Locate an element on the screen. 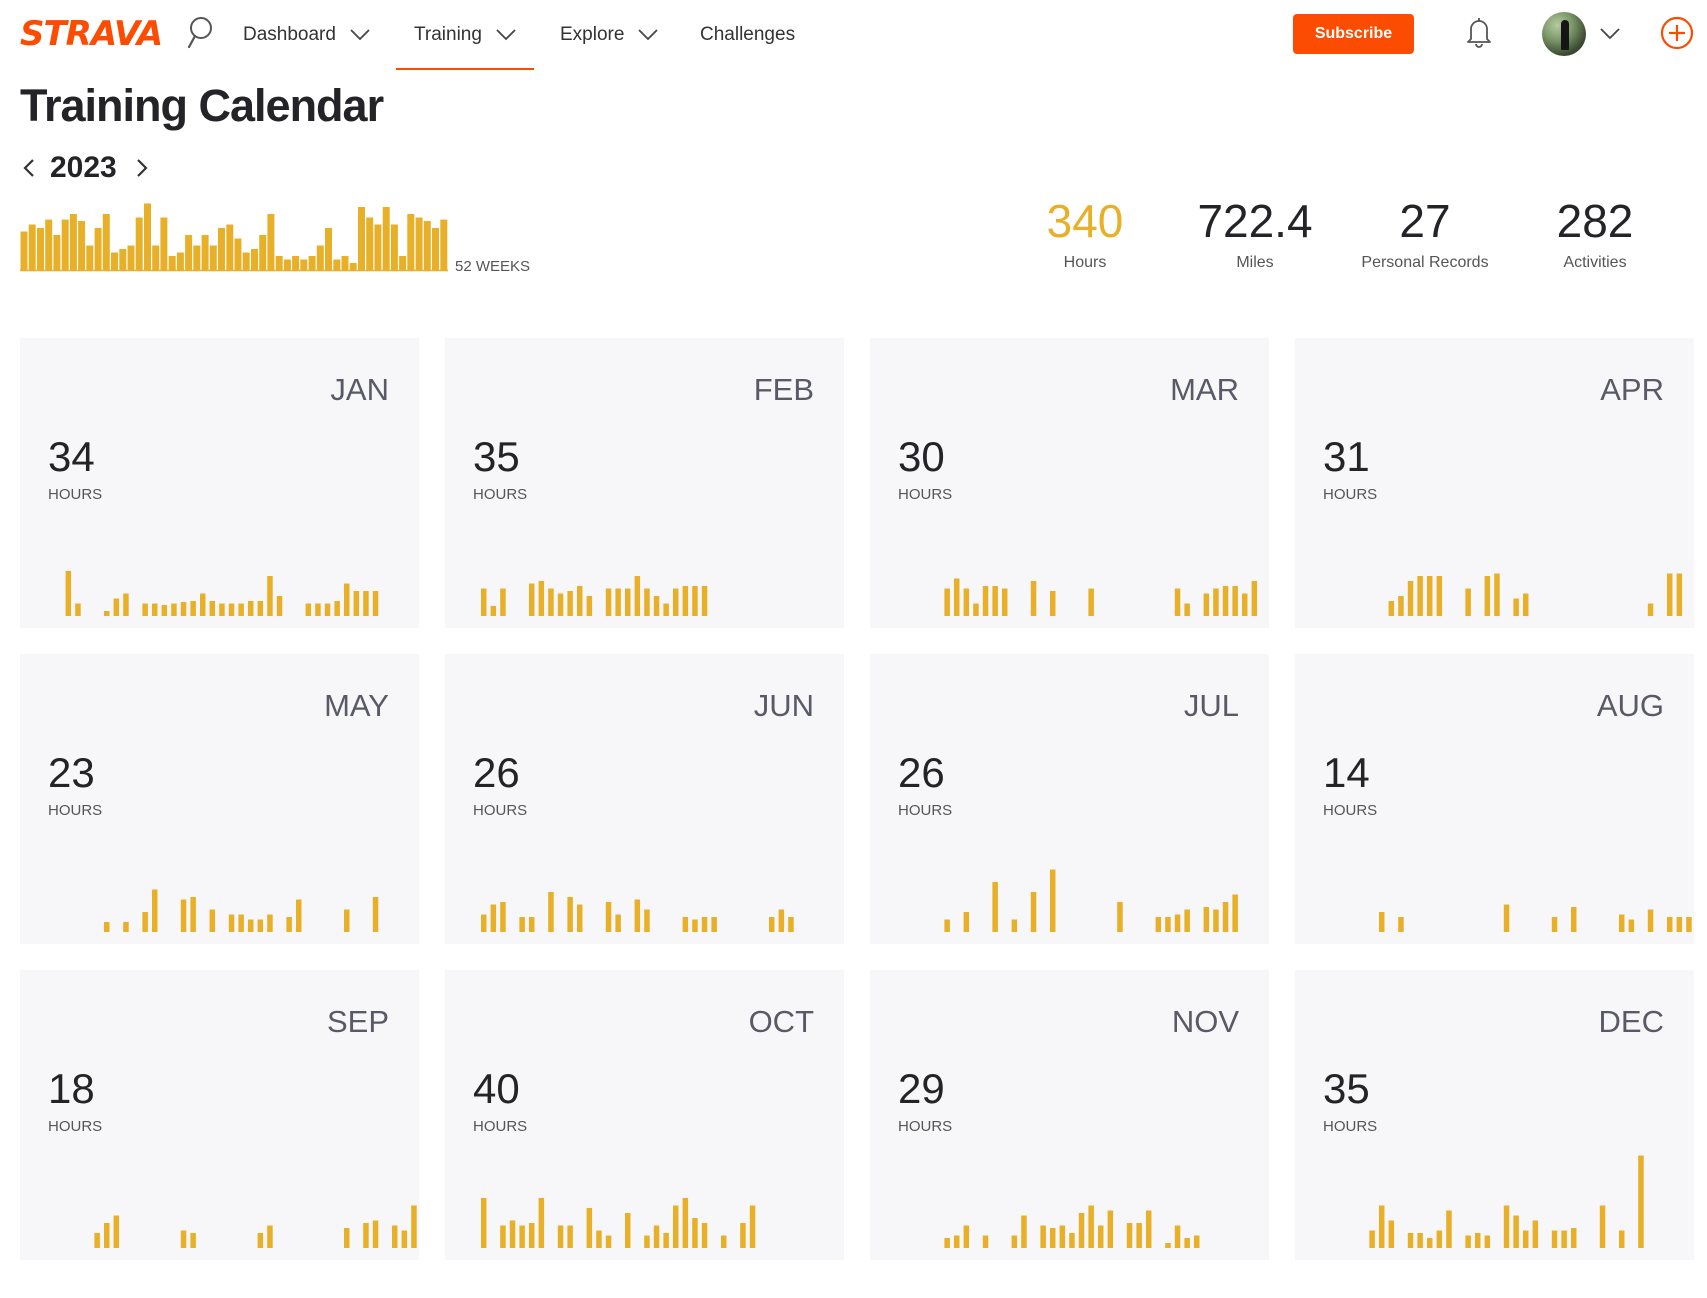 The height and width of the screenshot is (1298, 1707). chevron-down-icon is located at coordinates (1610, 34).